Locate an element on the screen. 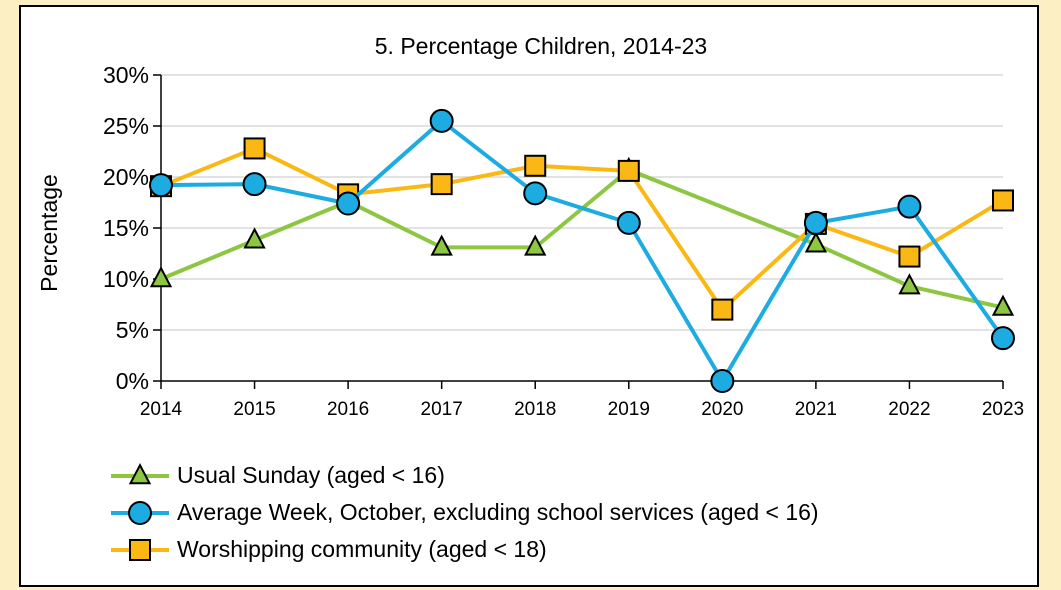 This screenshot has height=590, width=1061. y-tick-label: 15% is located at coordinates (126, 228).